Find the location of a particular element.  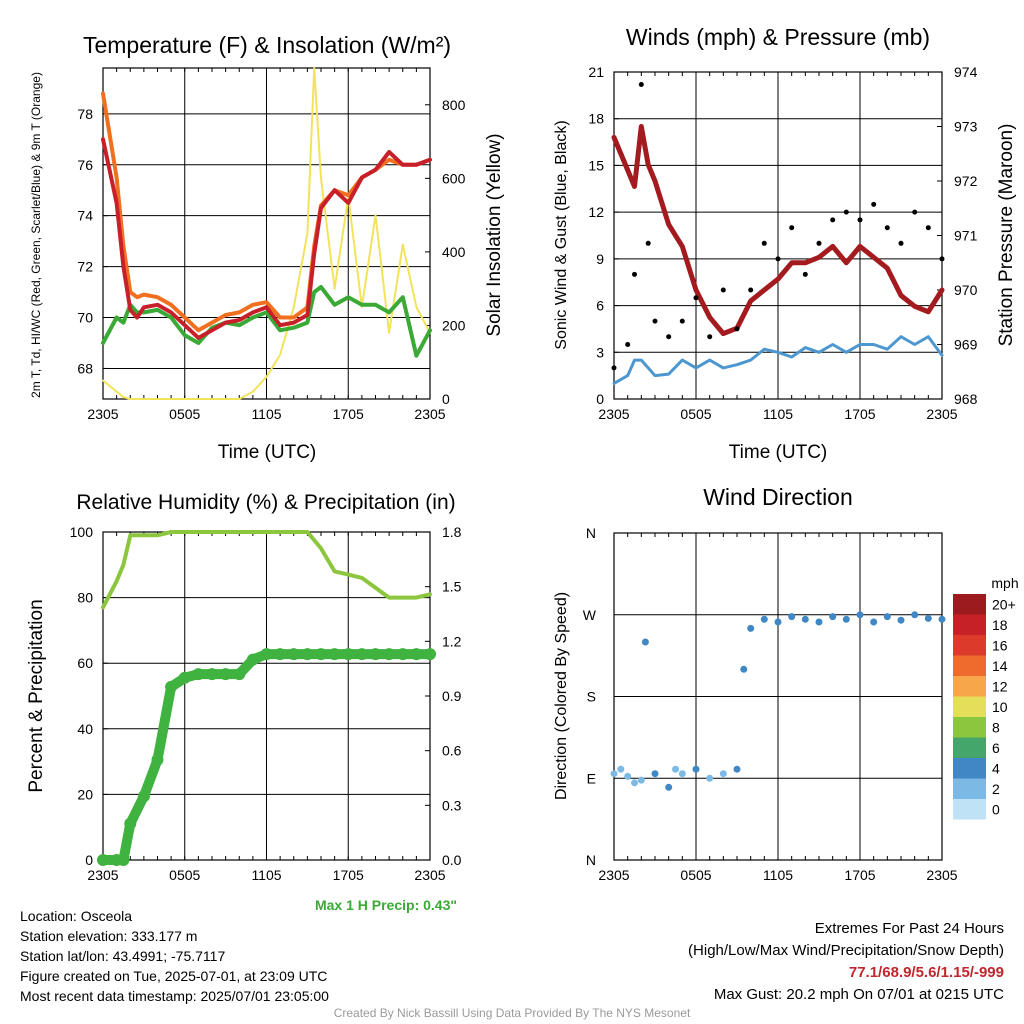

precip-line is located at coordinates (266, 757).